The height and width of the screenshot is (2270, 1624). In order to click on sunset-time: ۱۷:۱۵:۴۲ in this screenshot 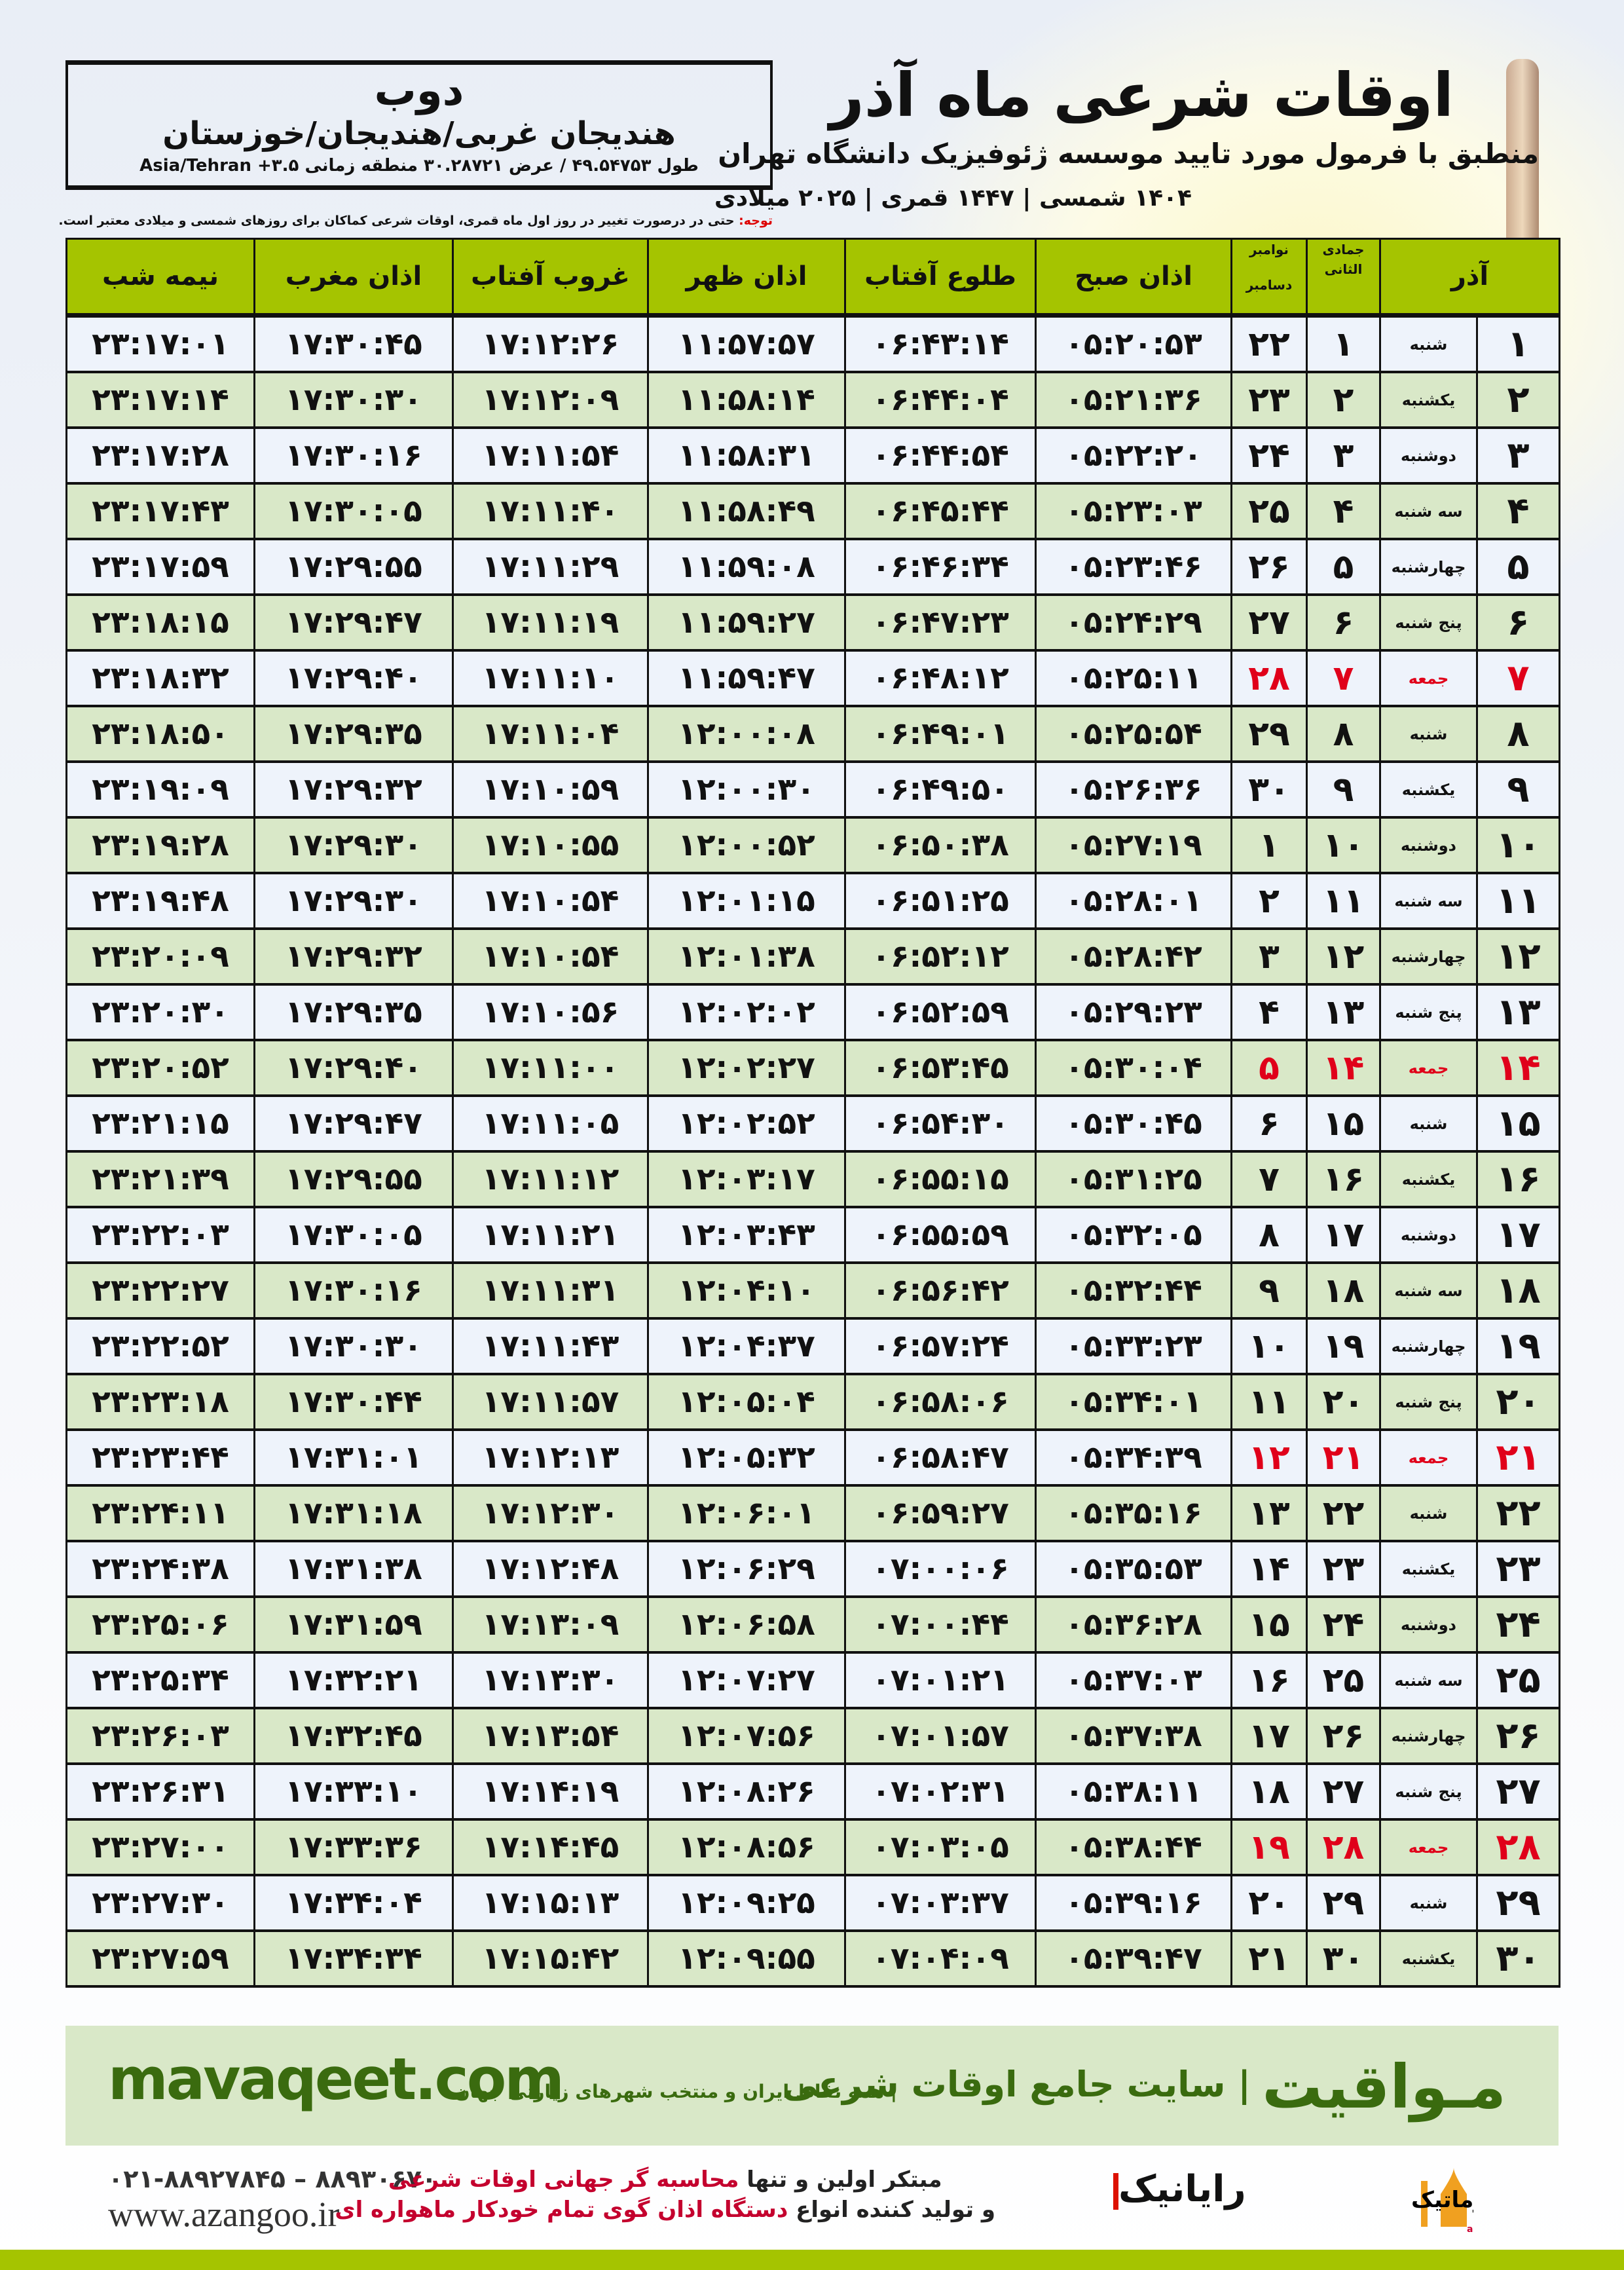, I will do `click(550, 1958)`.